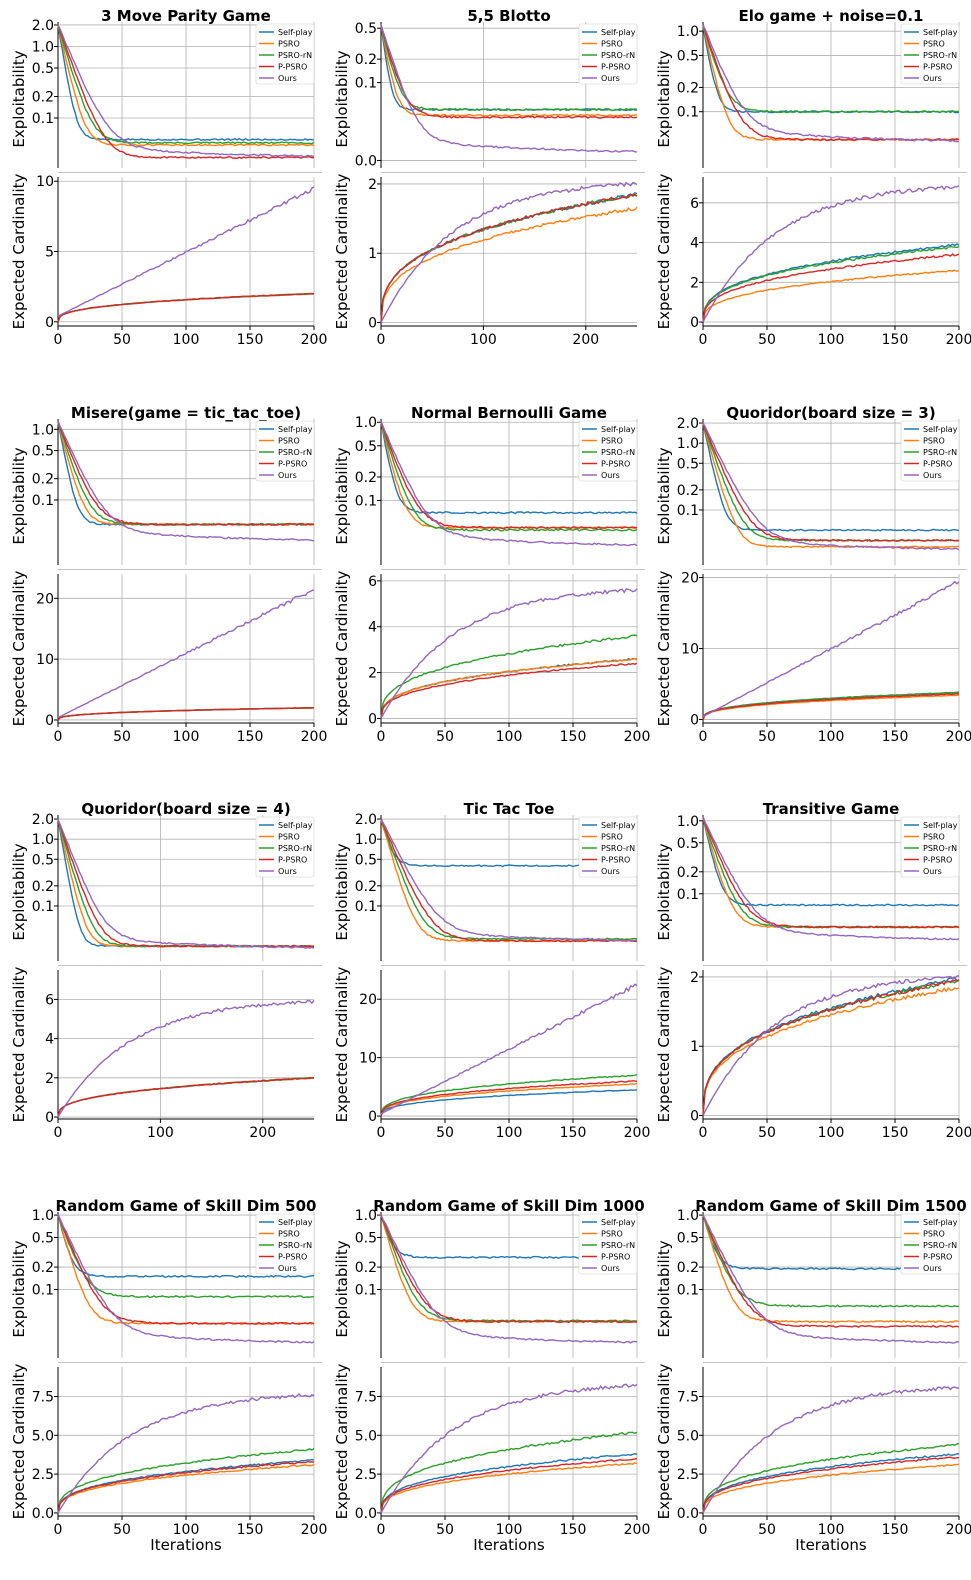 The image size is (971, 1580). Describe the element at coordinates (49, 253) in the screenshot. I see `y-tick-label: 5` at that location.